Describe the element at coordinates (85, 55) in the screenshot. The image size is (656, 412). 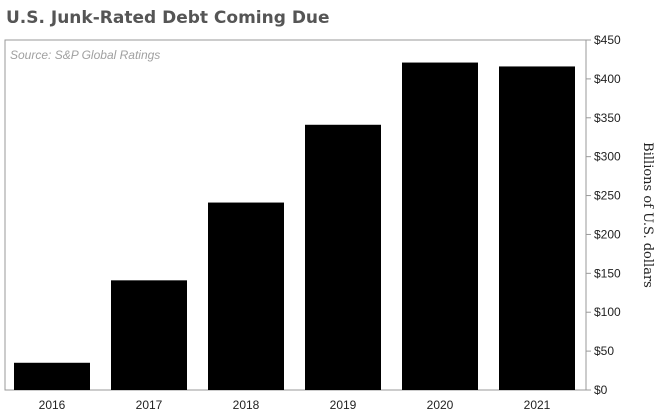
I see `chart-source: Source: S&P Global Ratings` at that location.